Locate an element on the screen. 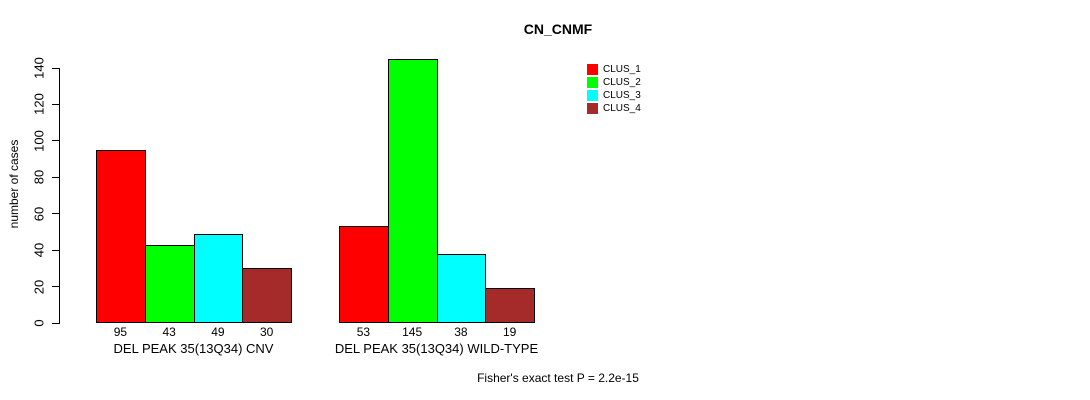  bar-clus-4-group1 is located at coordinates (267, 295).